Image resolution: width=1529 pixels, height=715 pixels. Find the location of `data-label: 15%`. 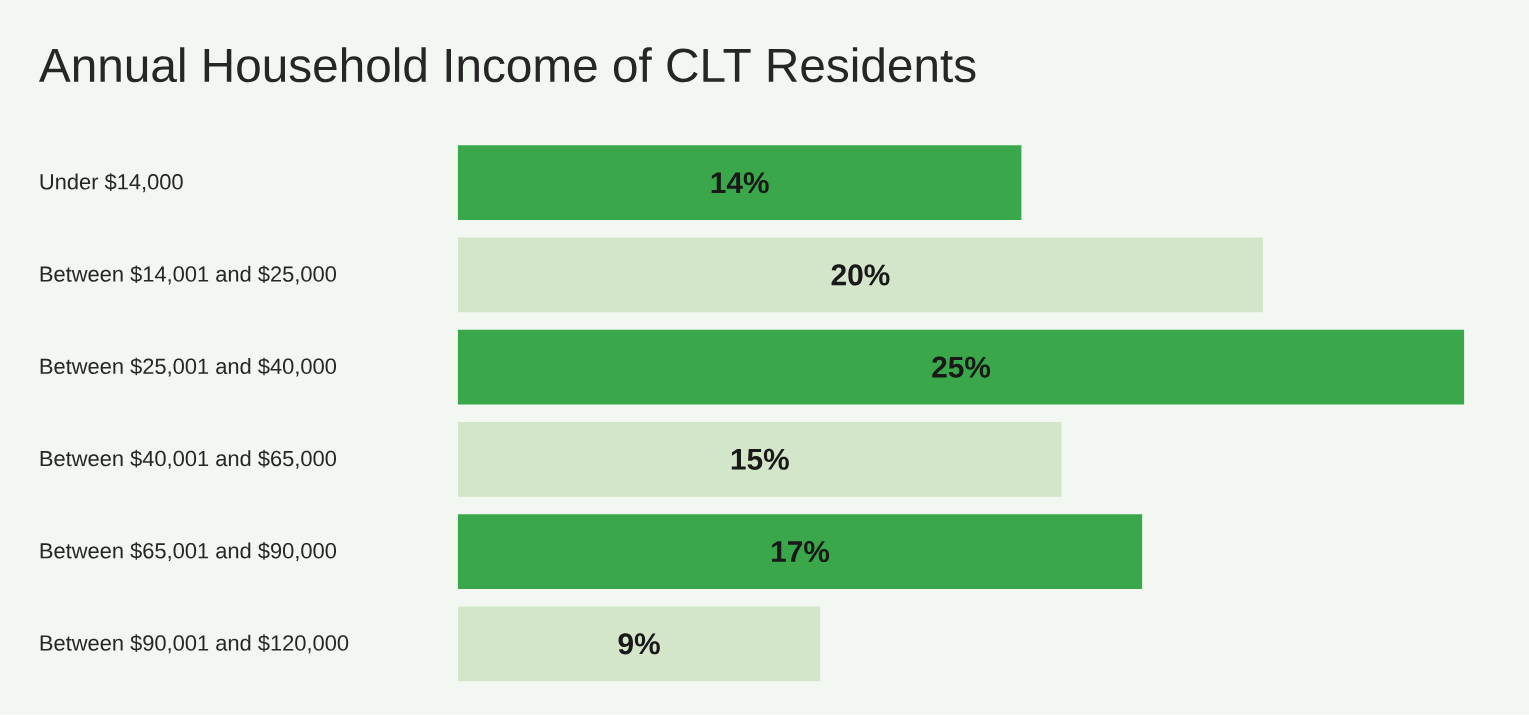

data-label: 15% is located at coordinates (760, 459).